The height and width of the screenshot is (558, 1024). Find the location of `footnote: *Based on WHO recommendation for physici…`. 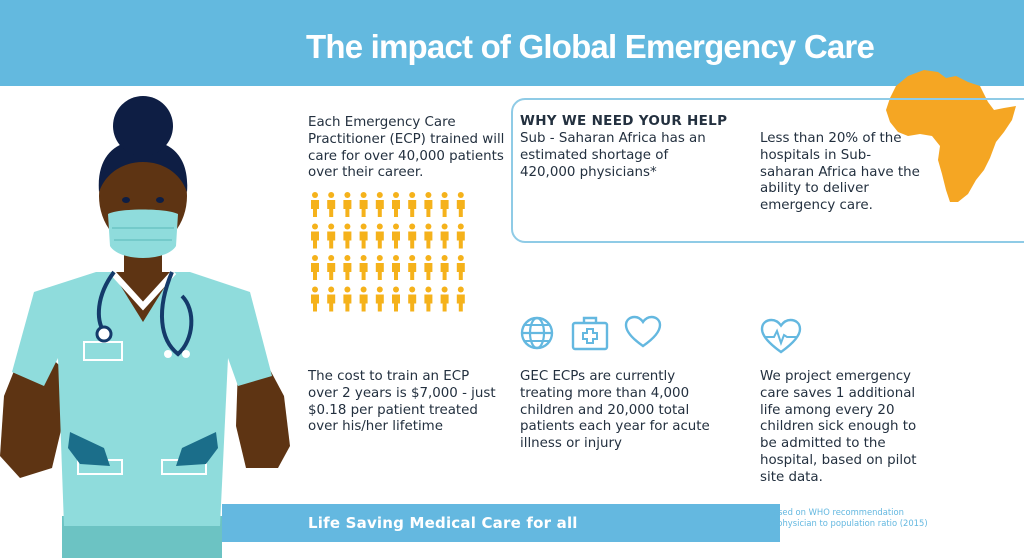

footnote: *Based on WHO recommendation for physici… is located at coordinates (845, 518).